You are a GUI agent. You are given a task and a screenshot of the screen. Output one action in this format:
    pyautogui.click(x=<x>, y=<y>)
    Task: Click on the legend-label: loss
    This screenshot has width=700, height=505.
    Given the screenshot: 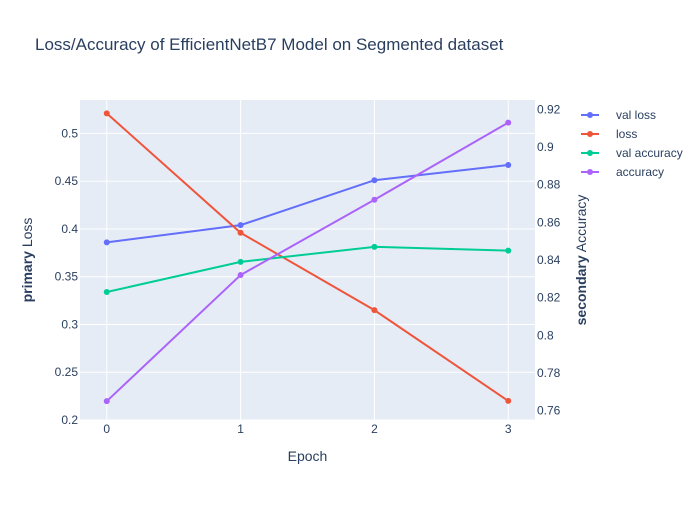 What is the action you would take?
    pyautogui.click(x=626, y=134)
    